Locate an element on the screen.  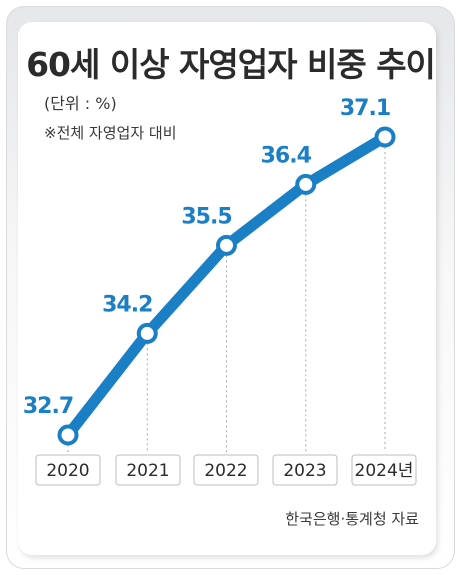
tick-1: 2021 is located at coordinates (148, 470).